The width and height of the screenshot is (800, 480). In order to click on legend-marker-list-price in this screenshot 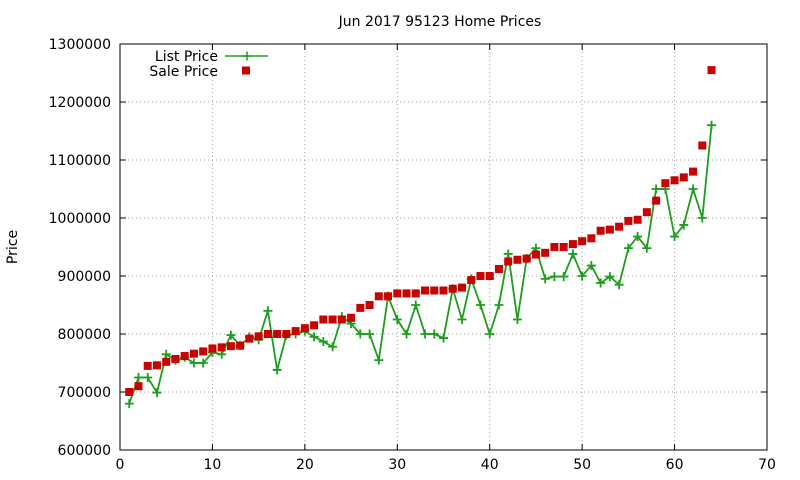, I will do `click(247, 56)`.